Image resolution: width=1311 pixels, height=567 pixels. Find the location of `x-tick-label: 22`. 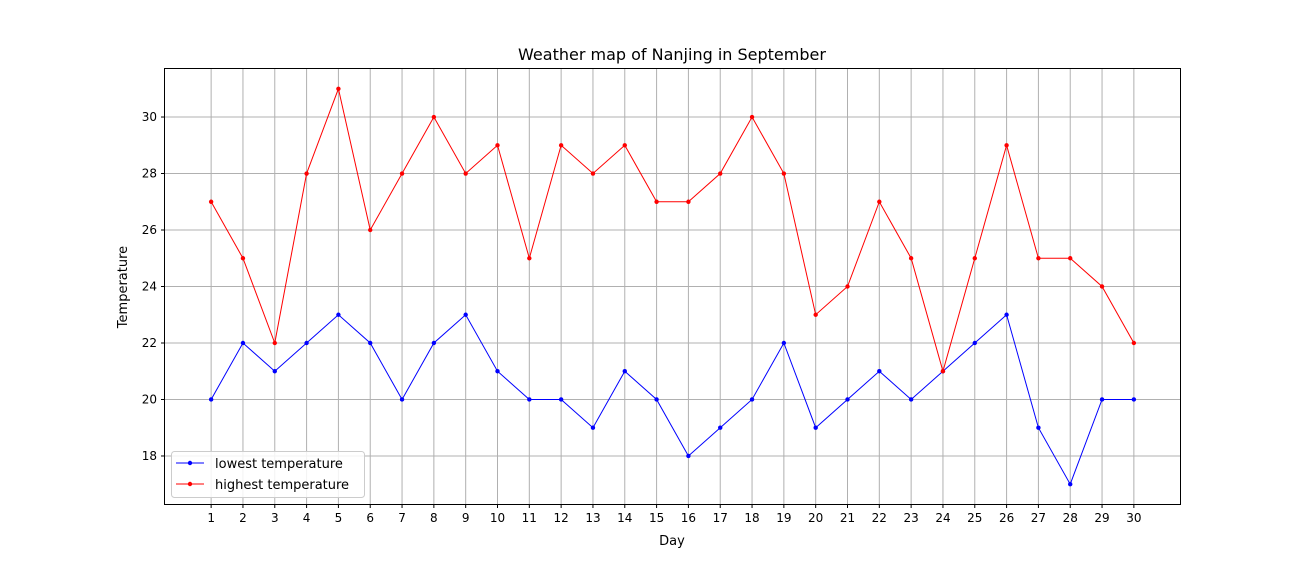

x-tick-label: 22 is located at coordinates (879, 518).